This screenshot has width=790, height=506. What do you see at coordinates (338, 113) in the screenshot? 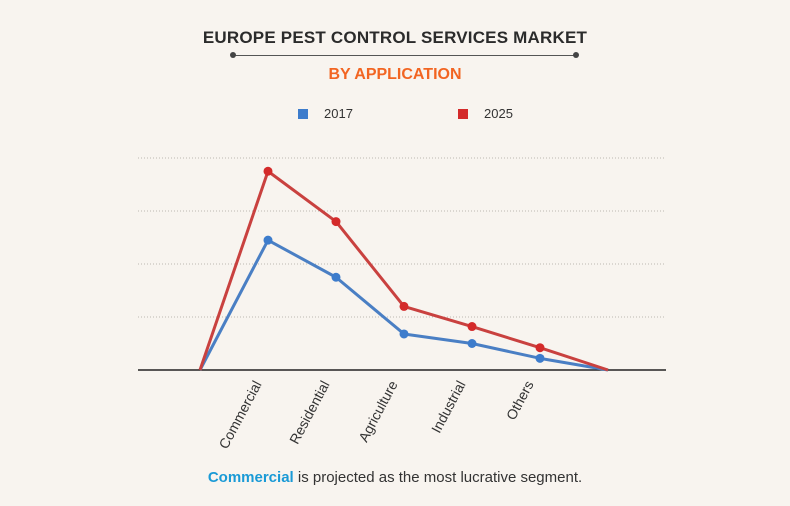
I see `legend-label-2017: 2017` at bounding box center [338, 113].